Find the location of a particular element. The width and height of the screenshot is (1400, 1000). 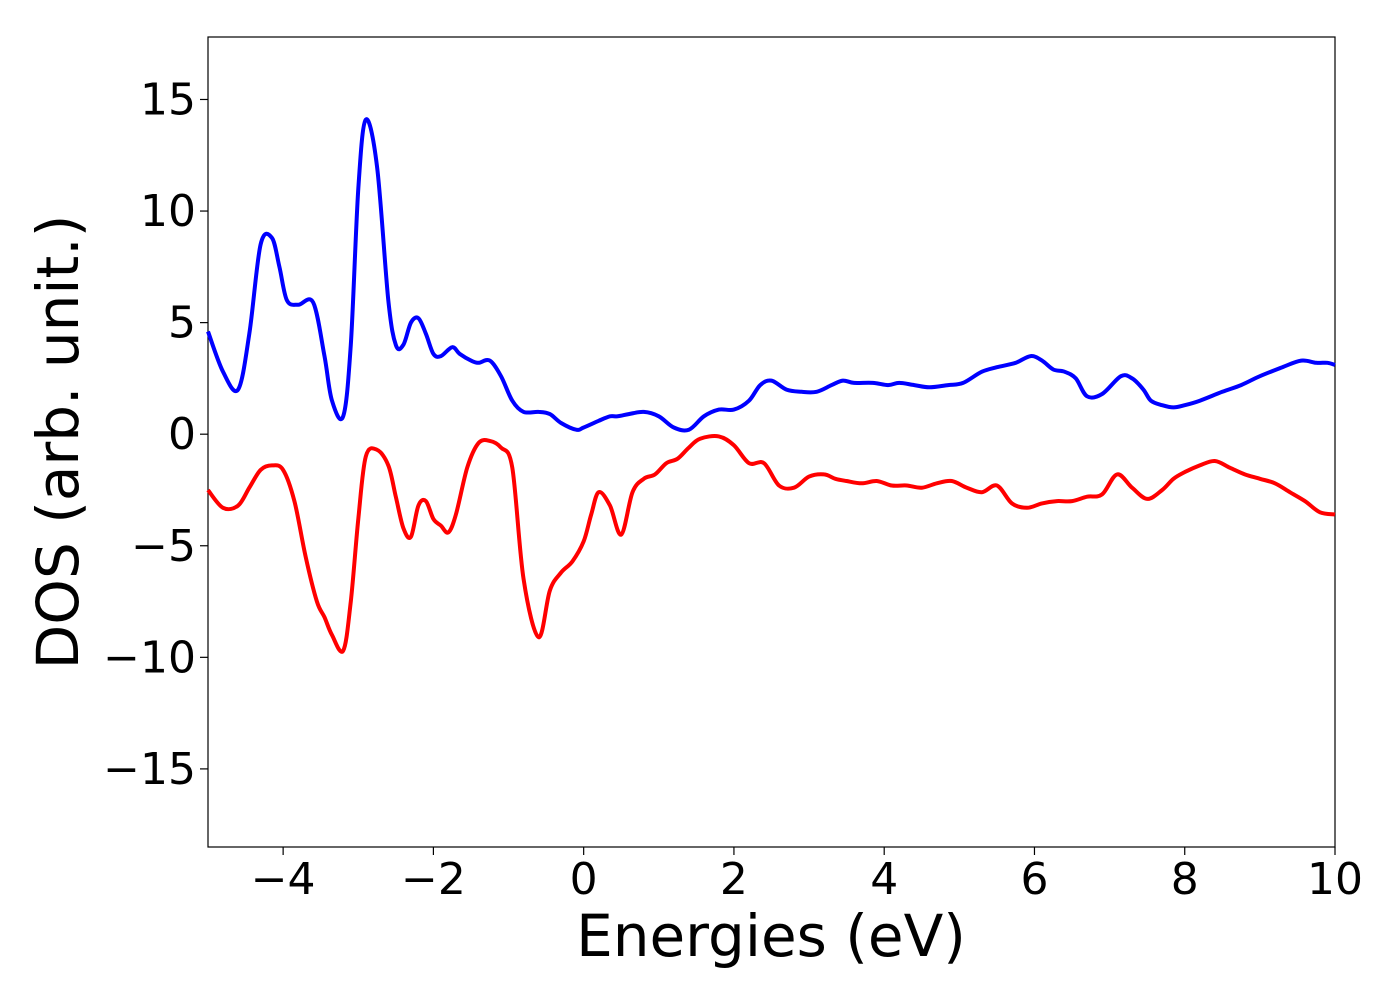

y-tick-label: 5 is located at coordinates (182, 323).